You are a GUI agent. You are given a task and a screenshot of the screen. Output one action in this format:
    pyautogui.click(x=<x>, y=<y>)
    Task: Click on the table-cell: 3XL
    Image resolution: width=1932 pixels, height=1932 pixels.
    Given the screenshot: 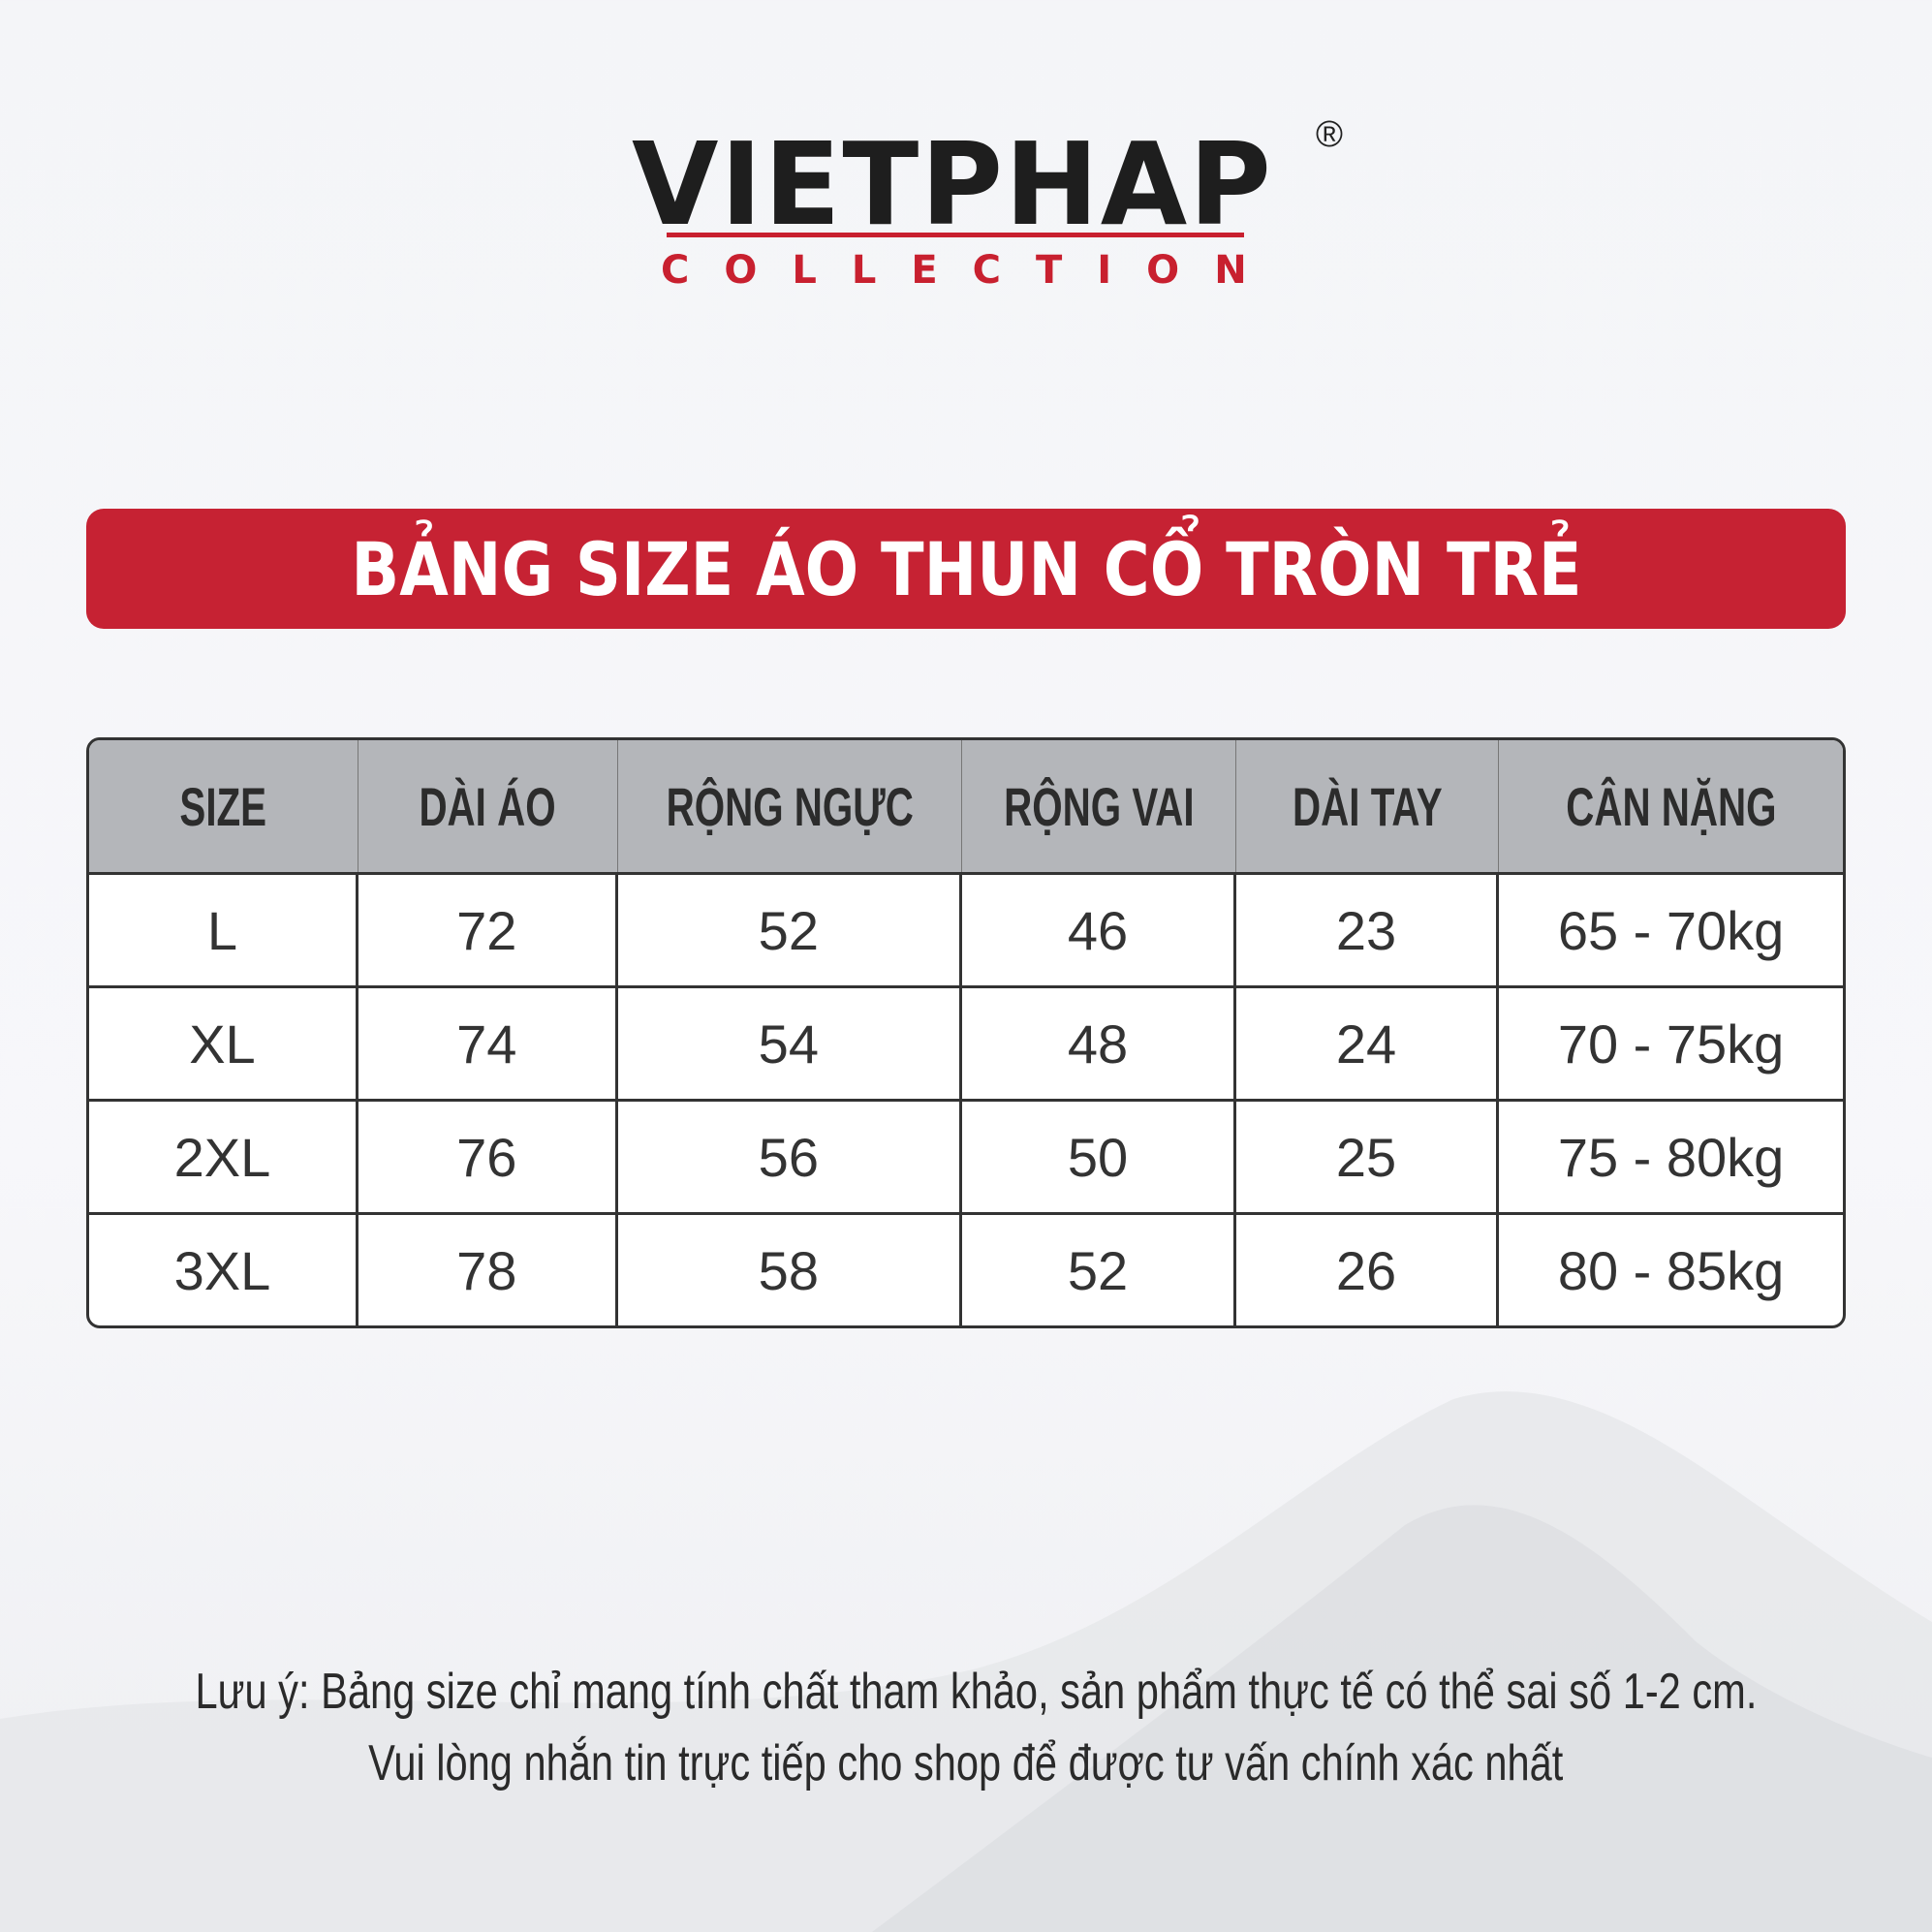 What is the action you would take?
    pyautogui.click(x=224, y=1268)
    